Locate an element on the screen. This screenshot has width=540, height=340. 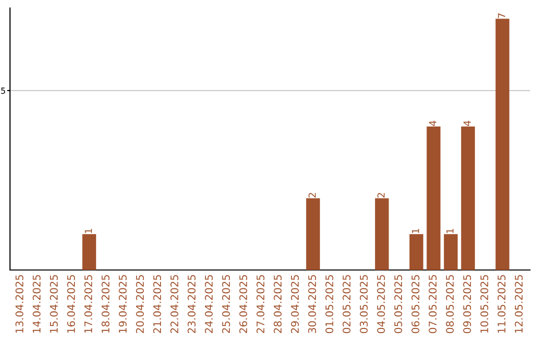
x-tick-label: 11.05.2025 is located at coordinates (502, 304).